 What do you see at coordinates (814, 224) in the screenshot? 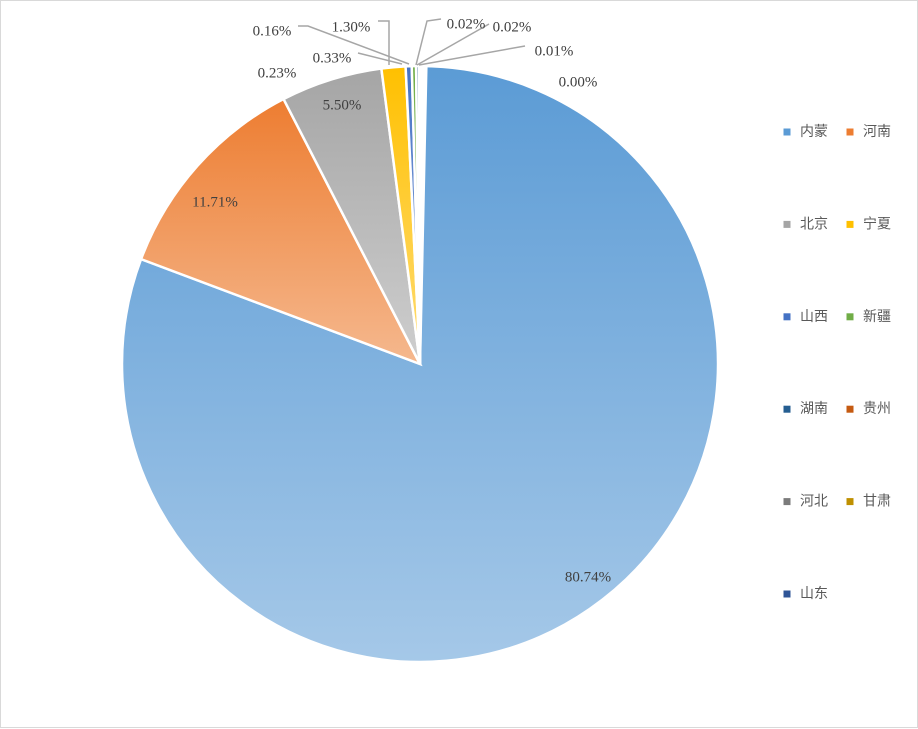
I see `legend-label-2: 北京` at bounding box center [814, 224].